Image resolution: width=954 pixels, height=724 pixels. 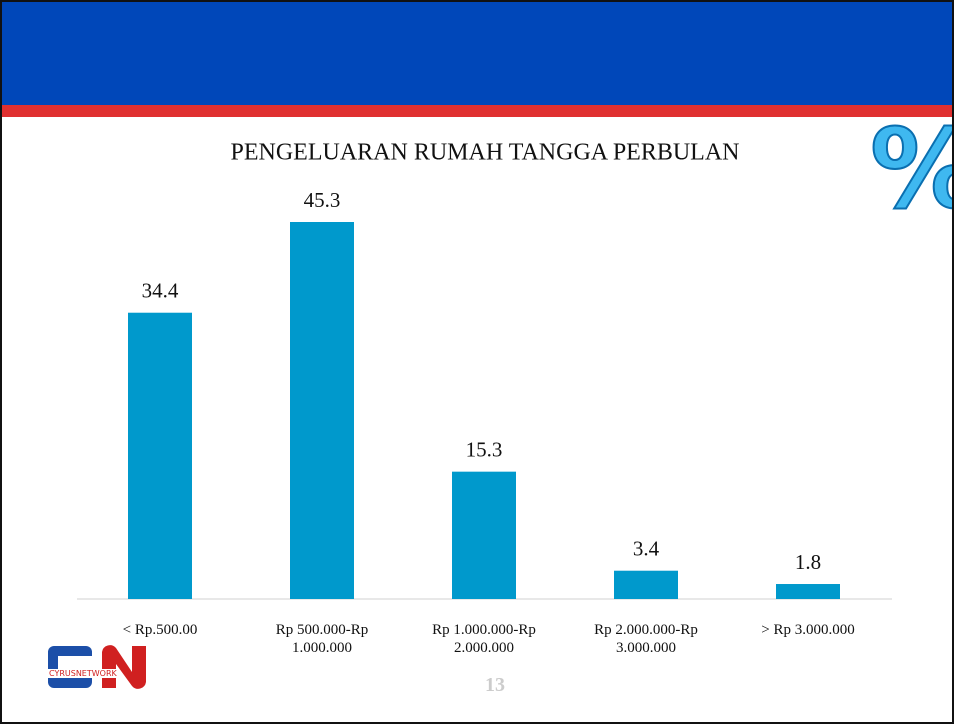 I want to click on data-label: 45.3, so click(x=322, y=200).